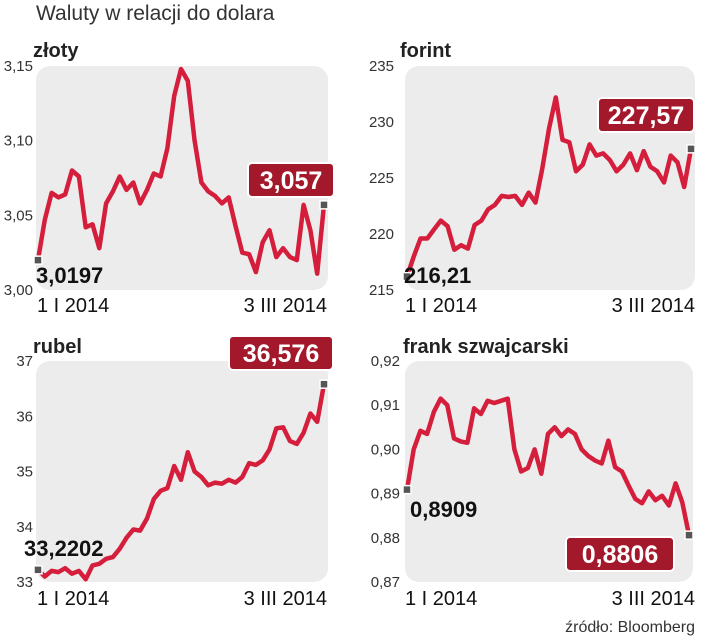 The image size is (703, 640). I want to click on y-tick-label: 36, so click(24, 416).